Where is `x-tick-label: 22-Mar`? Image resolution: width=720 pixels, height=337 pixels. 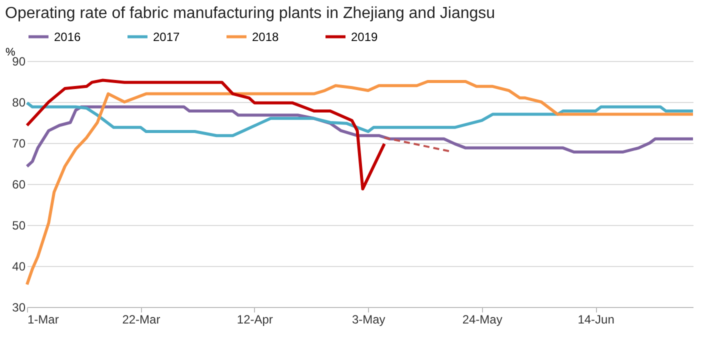 x-tick-label: 22-Mar is located at coordinates (141, 319).